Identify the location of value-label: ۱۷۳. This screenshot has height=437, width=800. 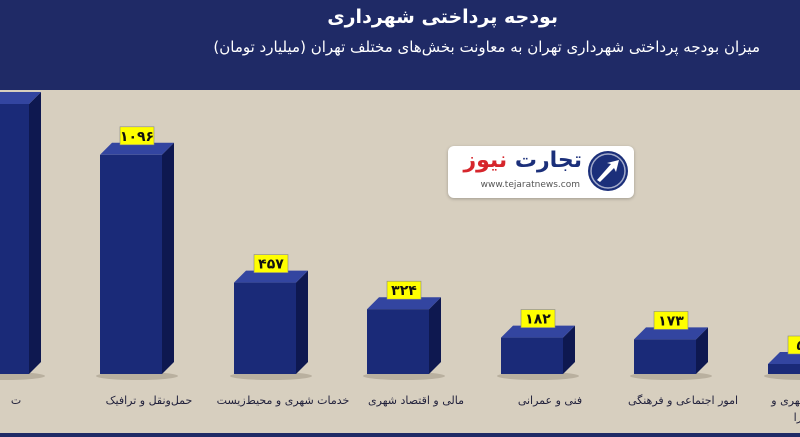
(671, 321).